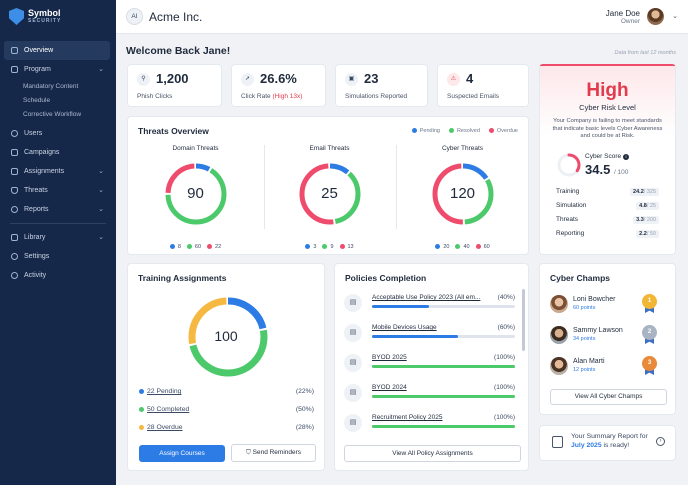 The image size is (688, 485). Describe the element at coordinates (155, 96) in the screenshot. I see `stat-label: Phish Clicks` at that location.